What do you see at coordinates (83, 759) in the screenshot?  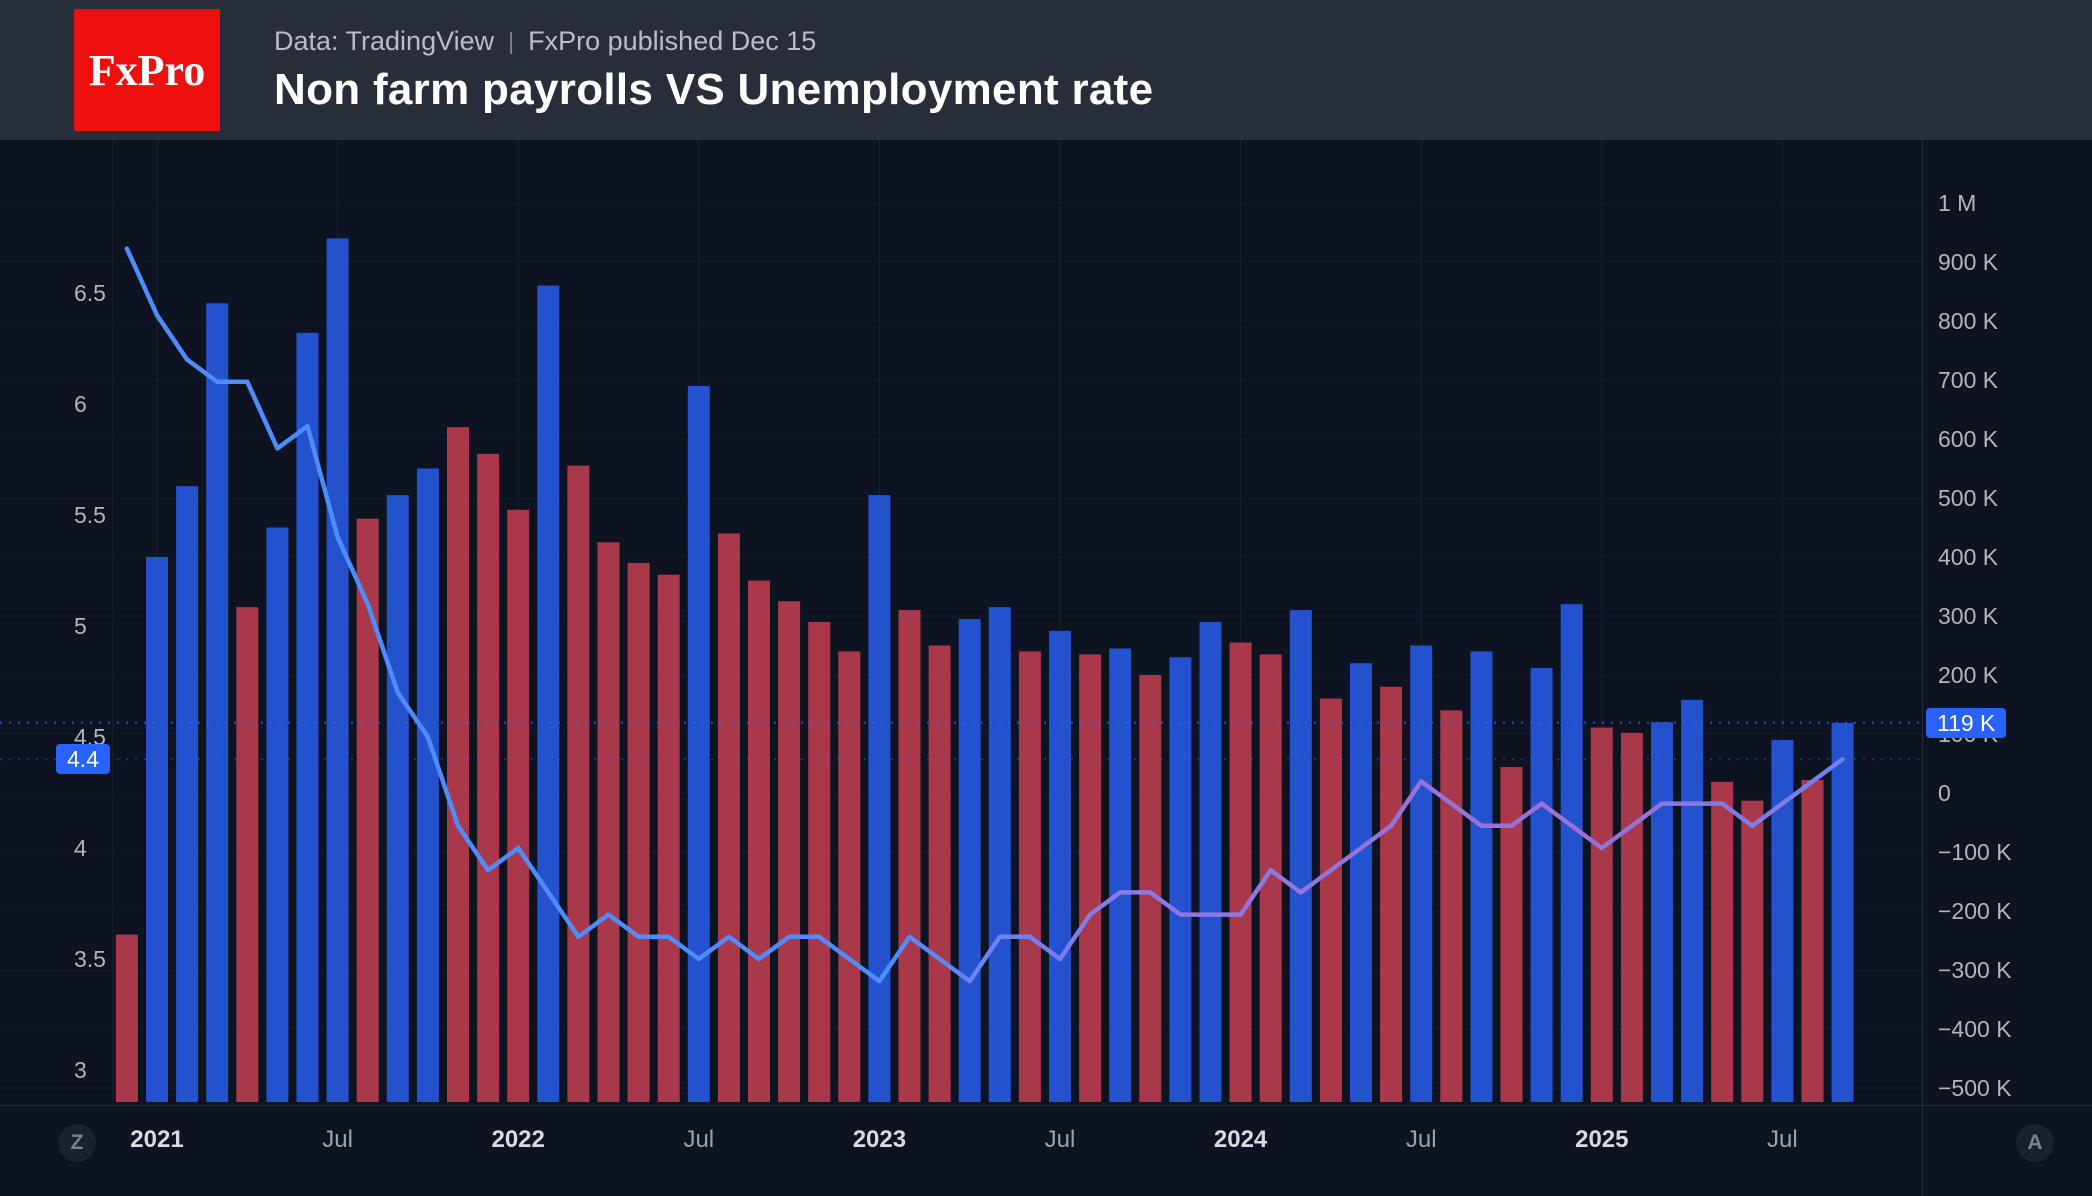 I see `unemployment-last-value-badge: 4.4` at bounding box center [83, 759].